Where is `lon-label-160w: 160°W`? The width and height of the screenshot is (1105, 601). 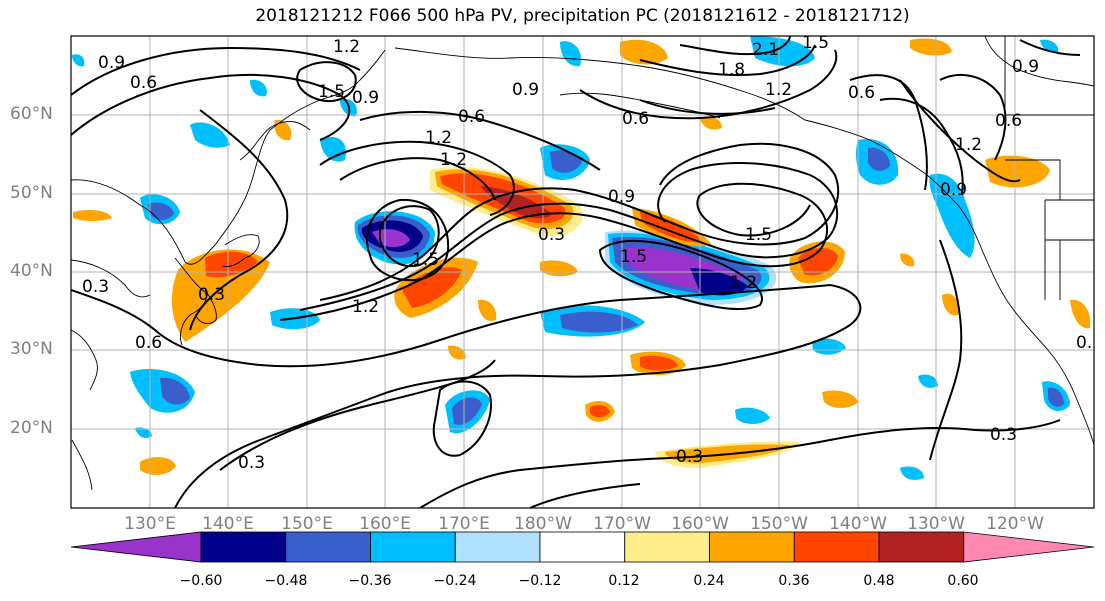
lon-label-160w: 160°W is located at coordinates (700, 524).